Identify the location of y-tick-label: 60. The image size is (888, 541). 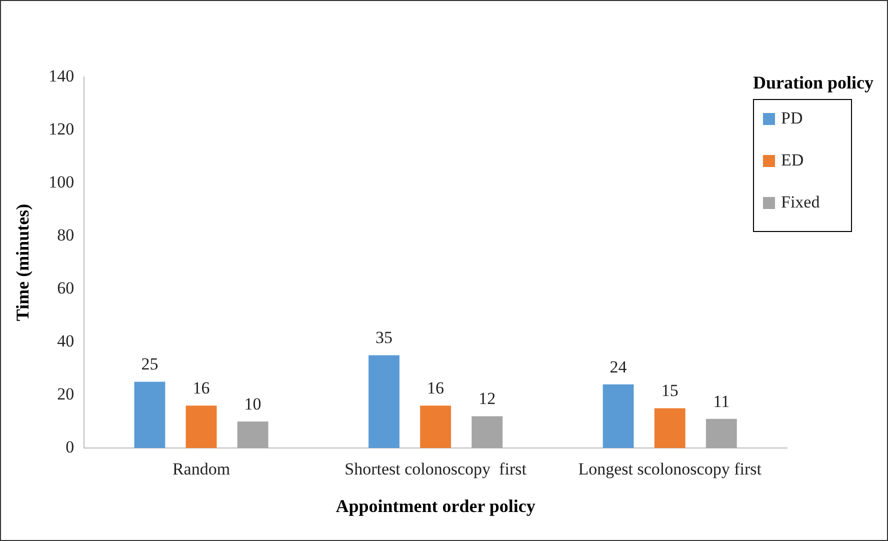
(65, 288).